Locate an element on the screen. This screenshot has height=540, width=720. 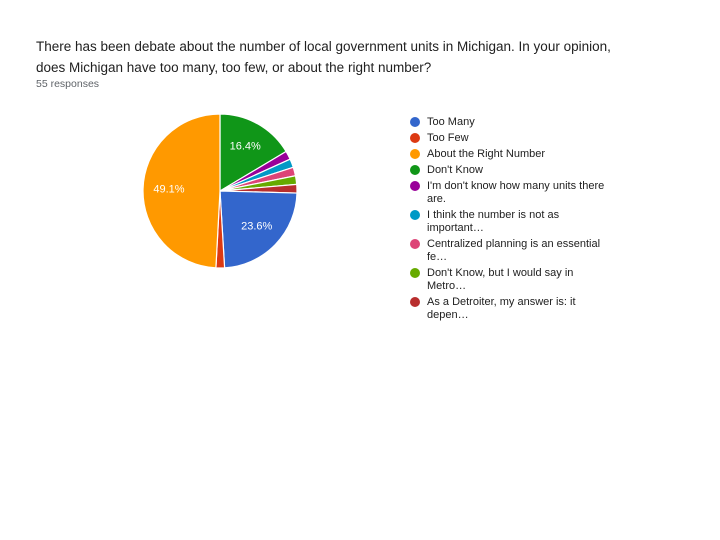
legend-label: Too Few is located at coordinates (448, 138).